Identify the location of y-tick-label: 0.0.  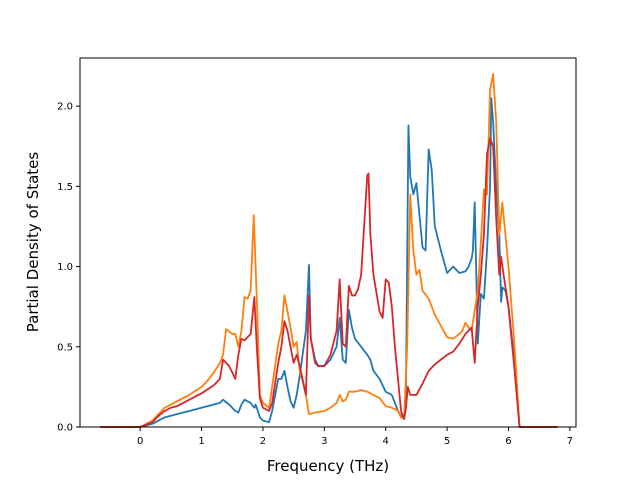
(65, 428).